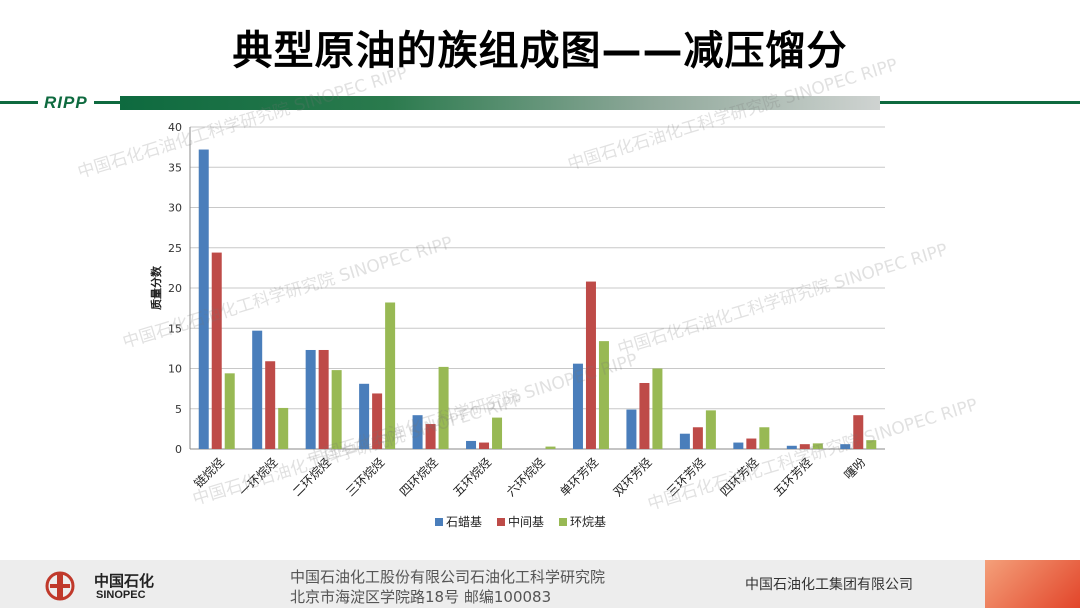 The width and height of the screenshot is (1080, 608). Describe the element at coordinates (588, 522) in the screenshot. I see `legend-label: 环烷基` at that location.